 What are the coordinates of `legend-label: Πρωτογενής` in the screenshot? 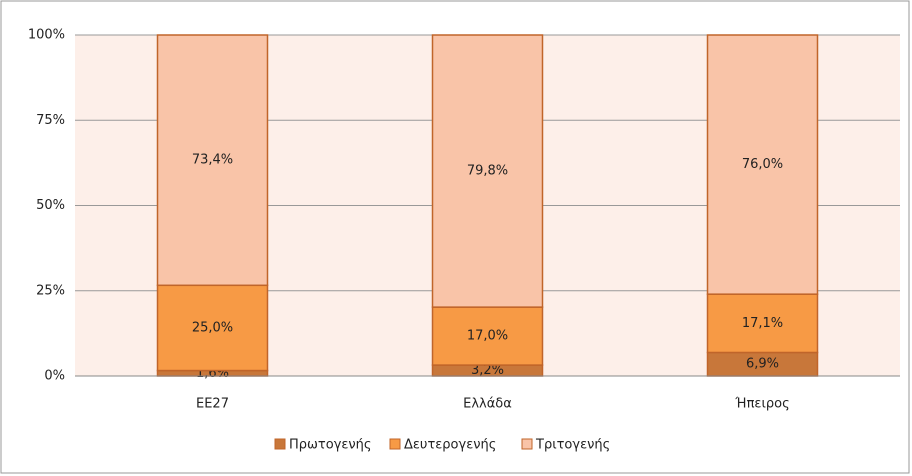 It's located at (330, 445).